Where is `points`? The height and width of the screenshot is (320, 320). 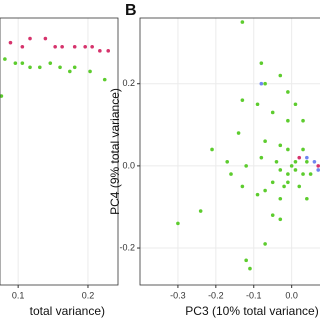 points is located at coordinates (55, 67).